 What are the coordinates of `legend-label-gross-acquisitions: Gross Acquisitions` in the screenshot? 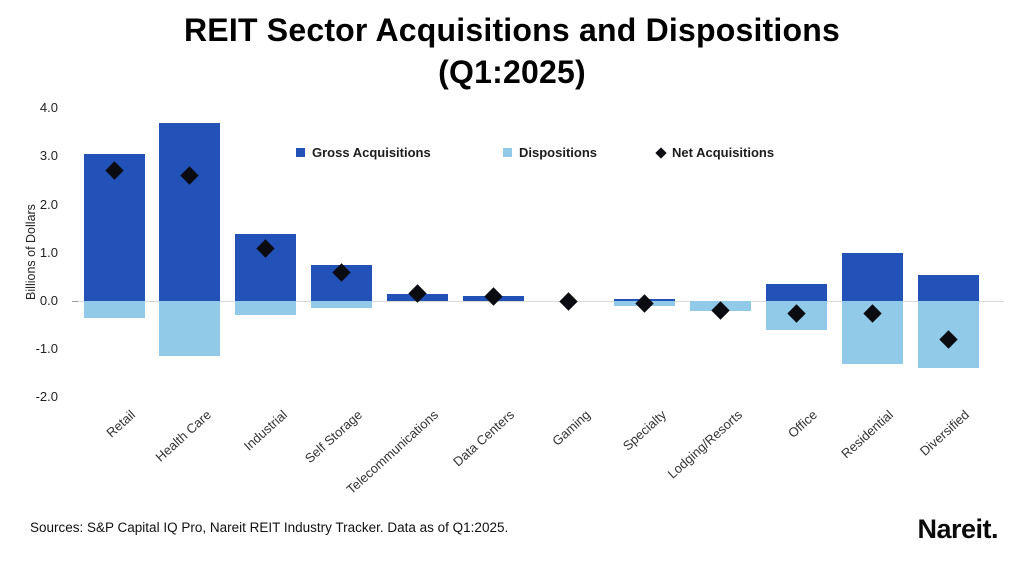 It's located at (371, 152).